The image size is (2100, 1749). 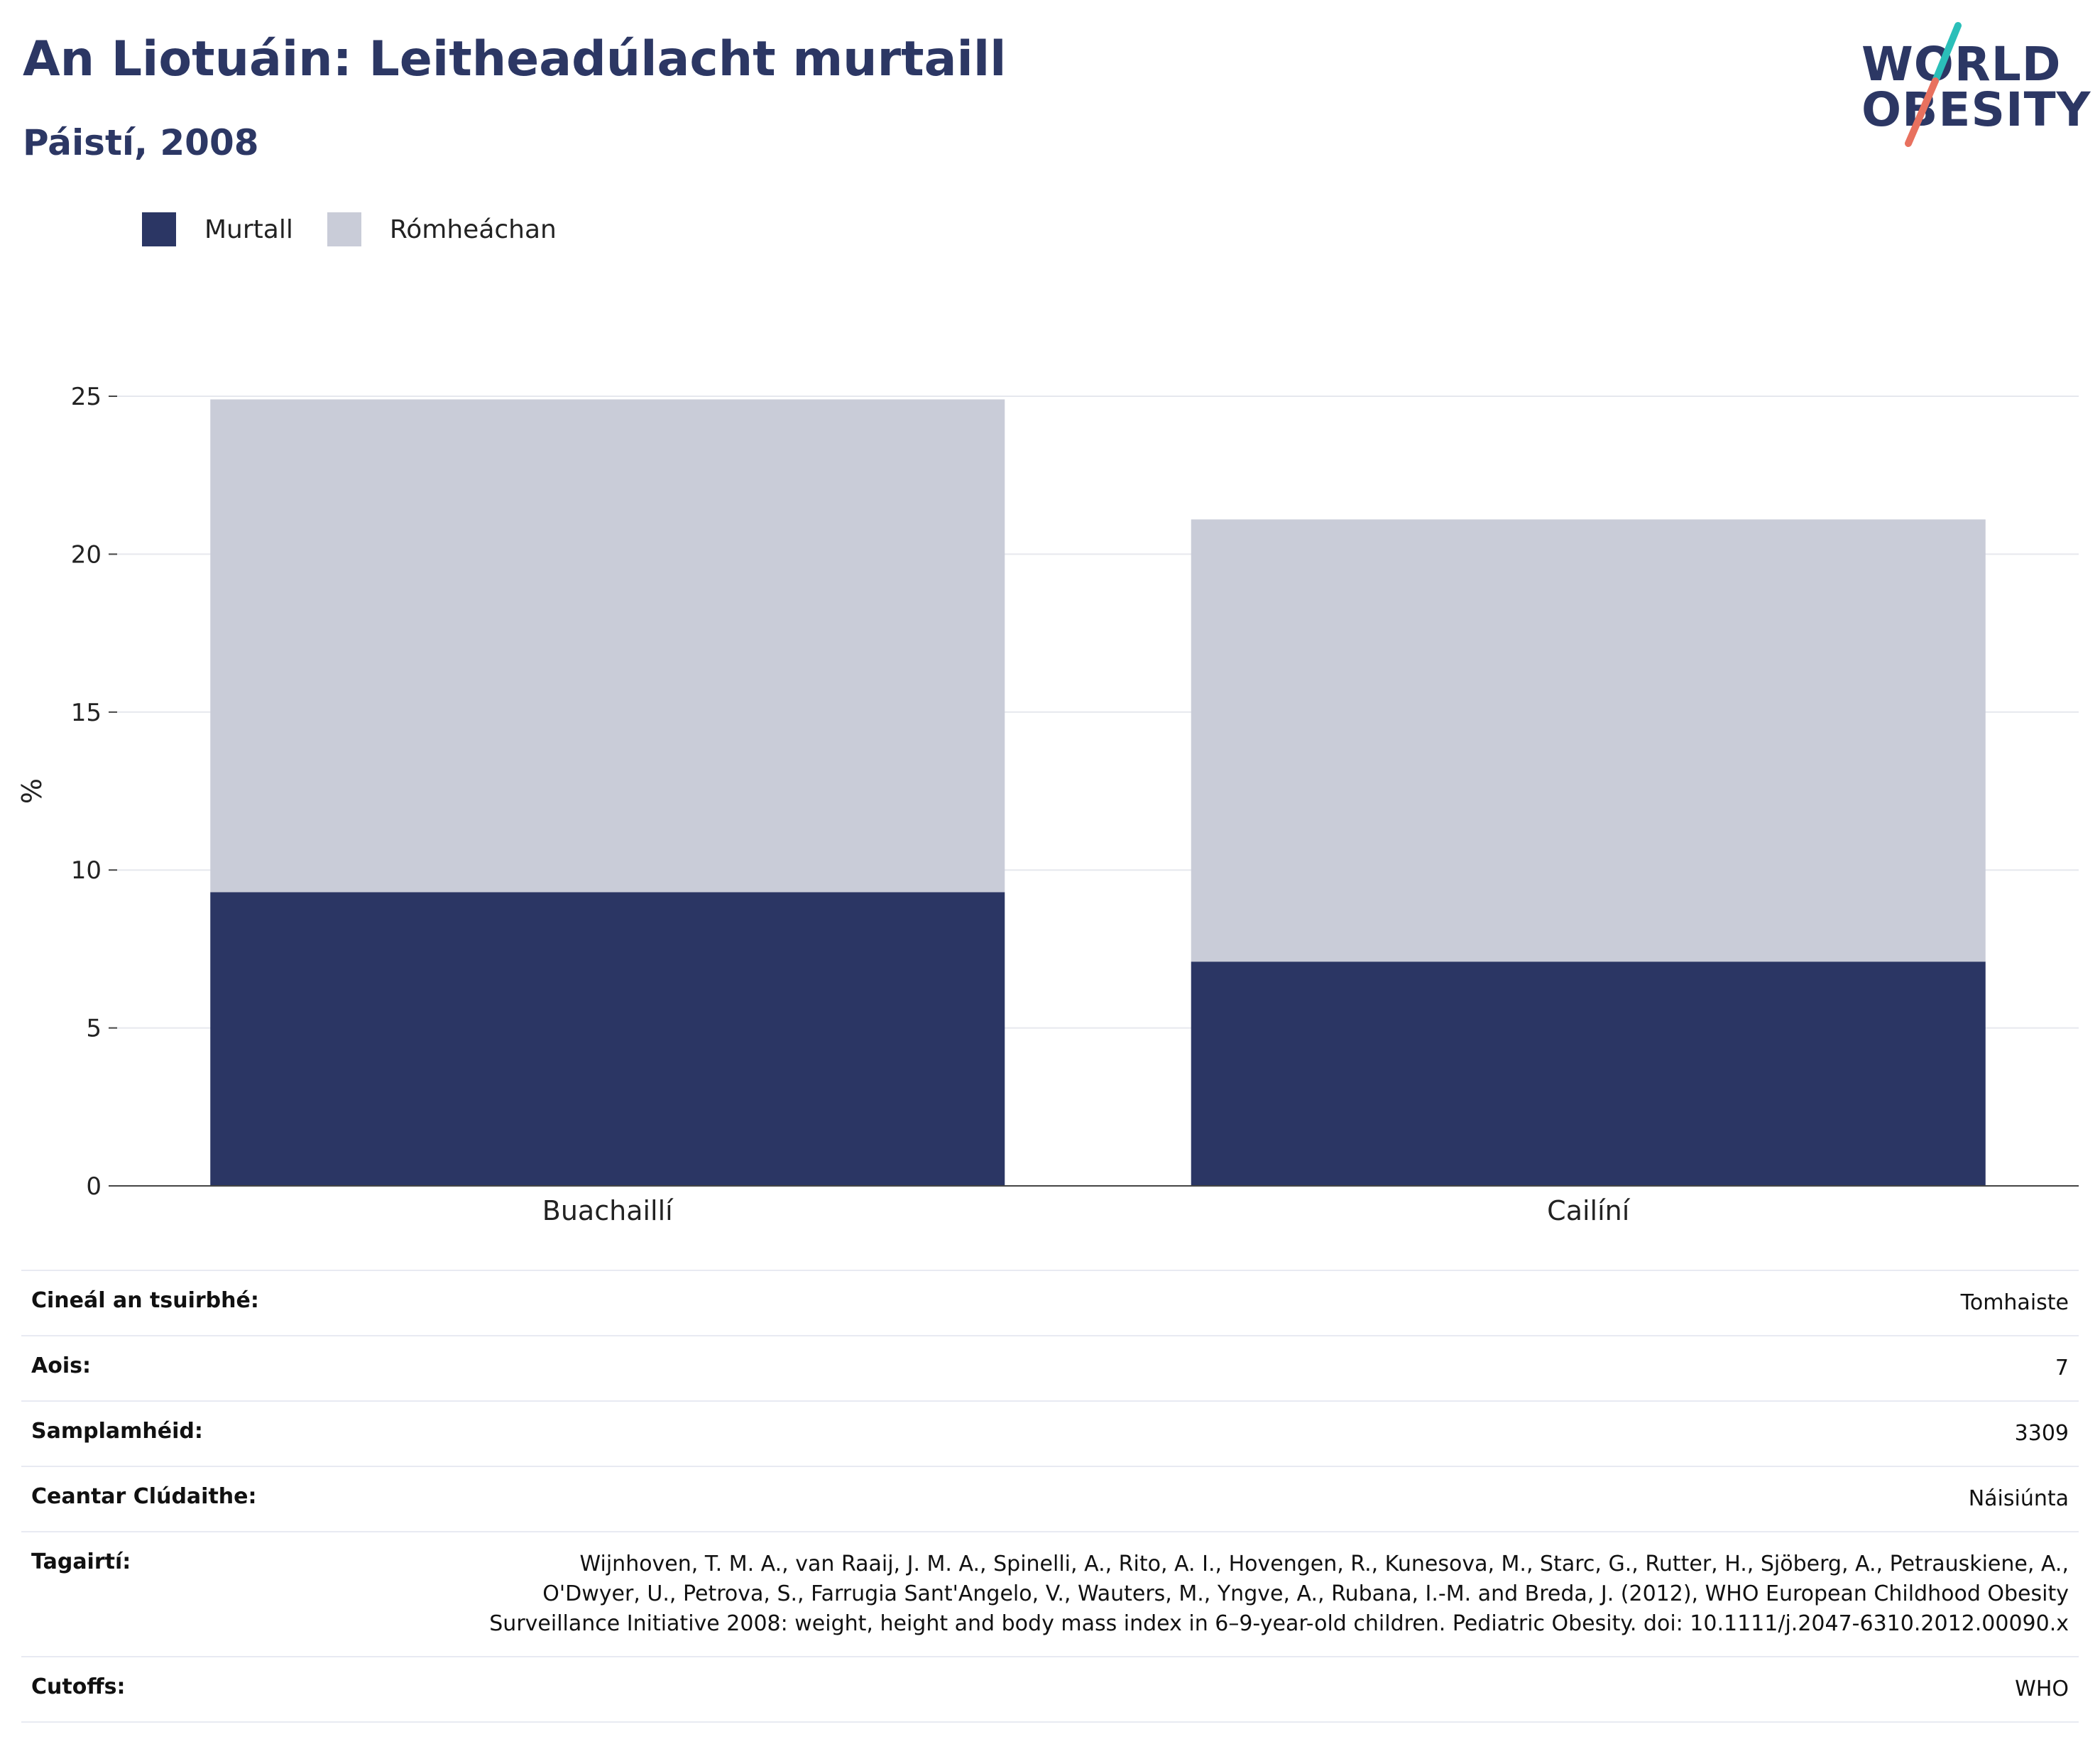 I want to click on logo-slash-icon, so click(x=1933, y=84).